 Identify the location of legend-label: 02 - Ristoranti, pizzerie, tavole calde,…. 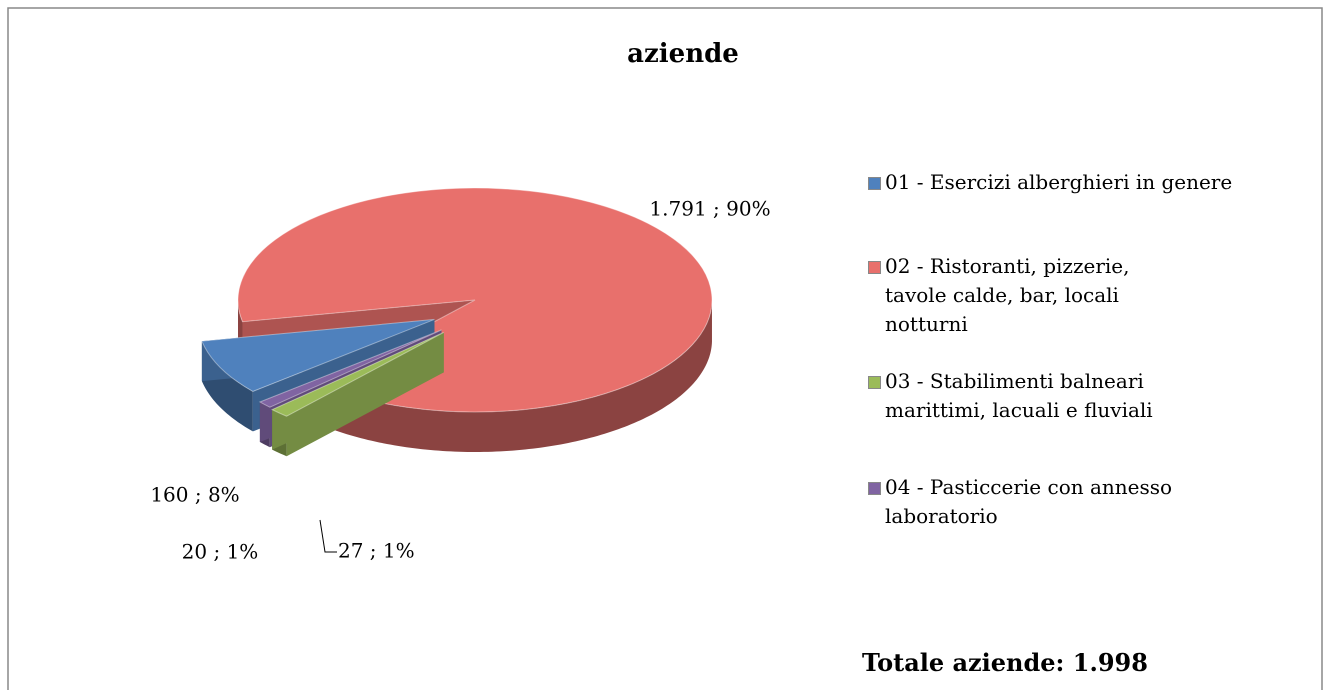
(1007, 295).